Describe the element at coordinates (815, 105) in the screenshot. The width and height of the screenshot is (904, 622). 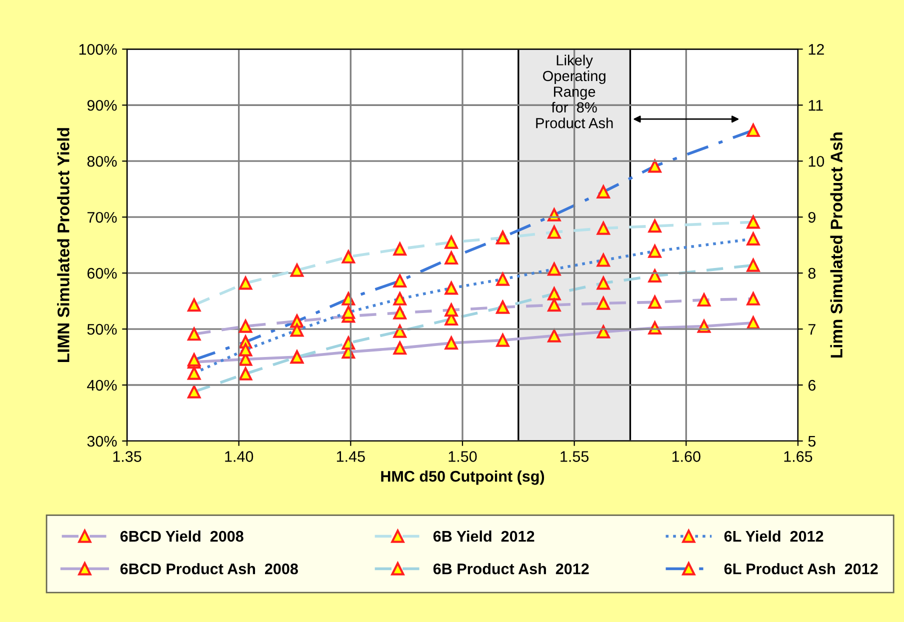
I see `y2-tick-label: 11` at that location.